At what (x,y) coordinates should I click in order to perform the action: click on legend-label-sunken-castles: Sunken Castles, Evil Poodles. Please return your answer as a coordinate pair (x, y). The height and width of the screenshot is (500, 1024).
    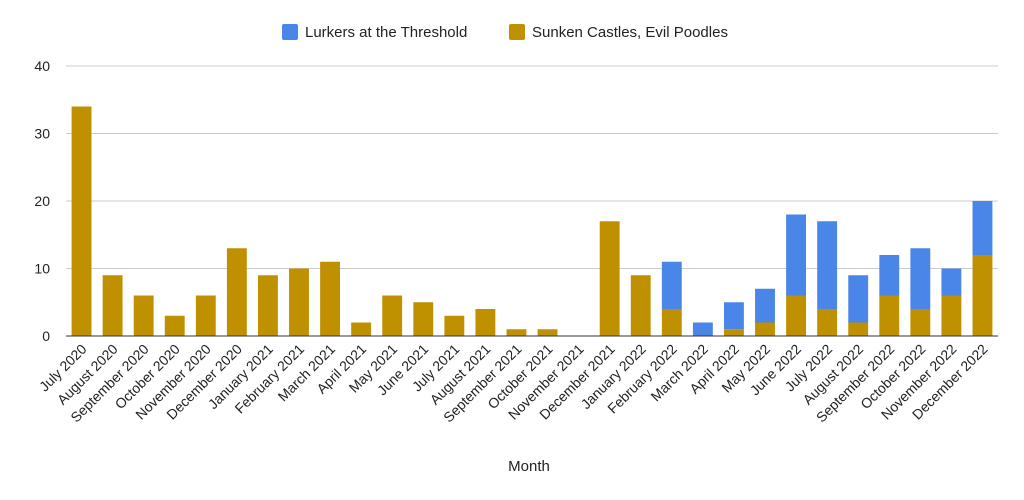
    Looking at the image, I should click on (630, 32).